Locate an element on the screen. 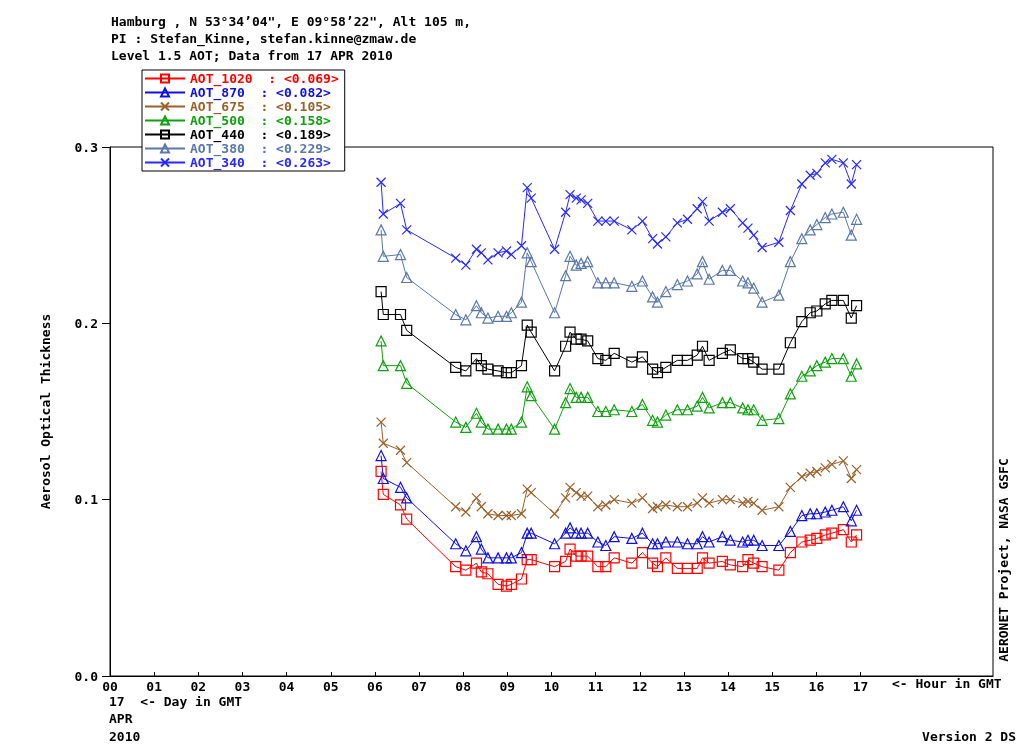 The image size is (1019, 745). x-tick-label: 15 is located at coordinates (772, 686).